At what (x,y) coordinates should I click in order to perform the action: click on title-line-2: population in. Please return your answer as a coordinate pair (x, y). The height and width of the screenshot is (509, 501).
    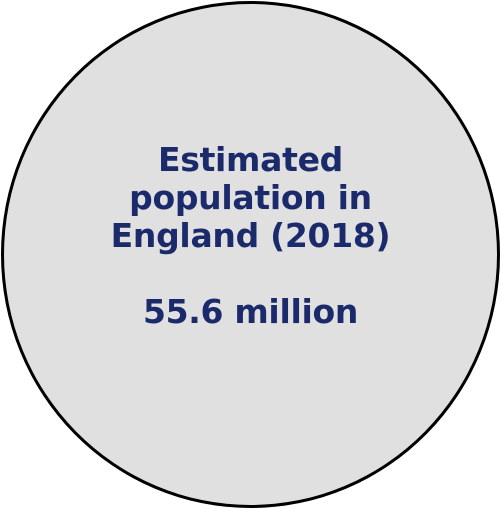
    Looking at the image, I should click on (250, 197).